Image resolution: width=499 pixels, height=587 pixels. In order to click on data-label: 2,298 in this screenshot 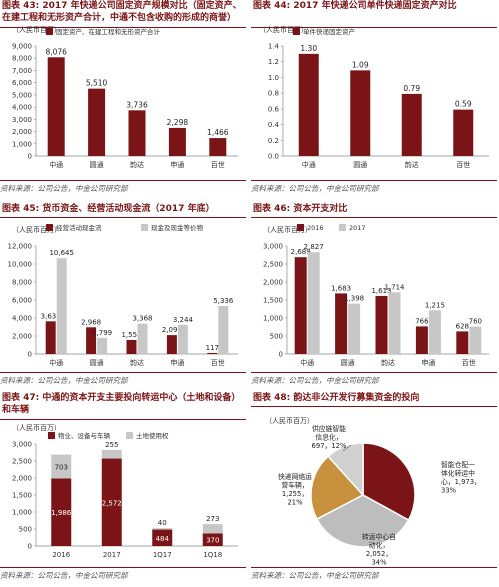, I will do `click(178, 122)`.